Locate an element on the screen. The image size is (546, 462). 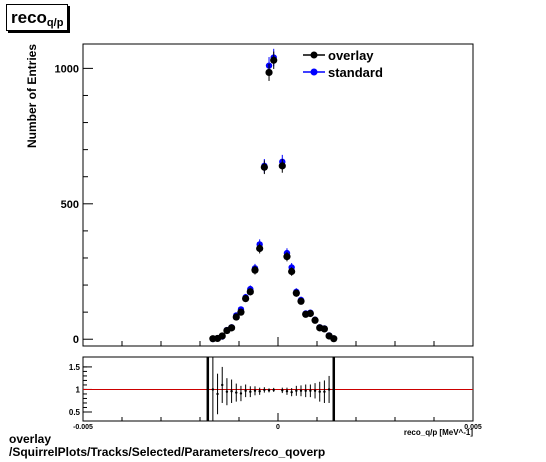
ratio-x-tick-label: -0.005 is located at coordinates (83, 427).